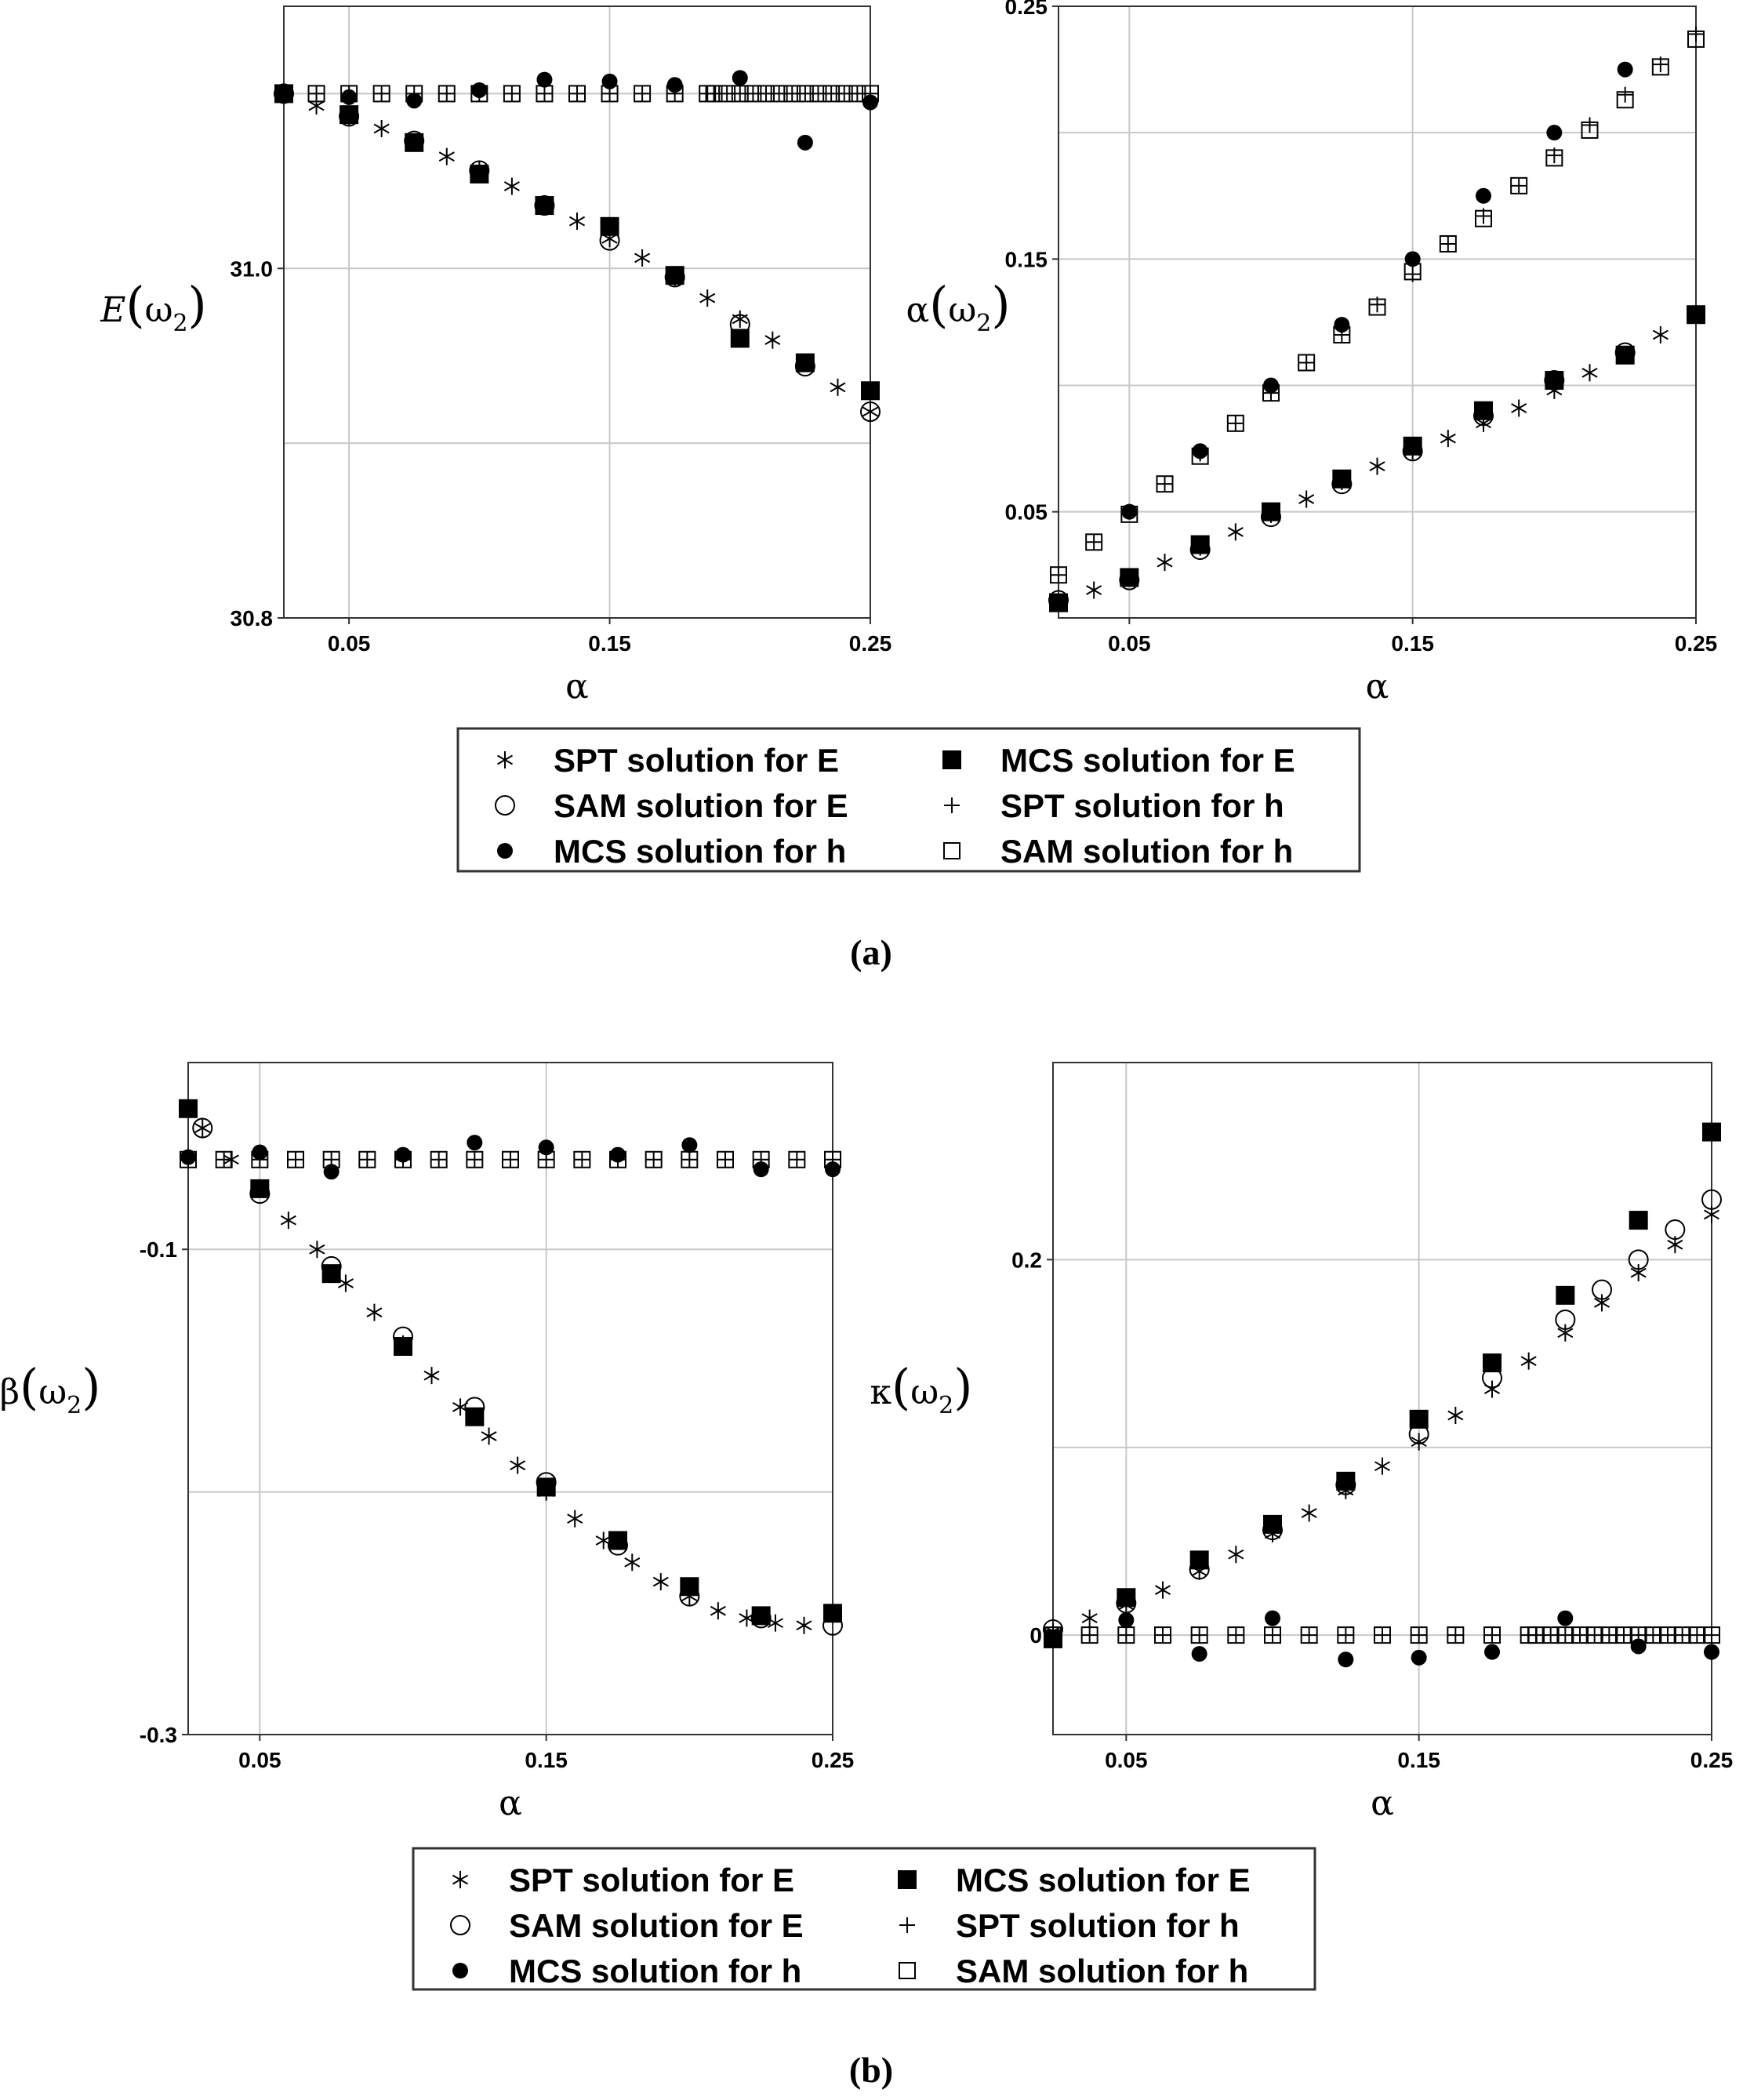 The width and height of the screenshot is (1743, 2100). I want to click on legend-label-spt-h: SPT solution for h, so click(1098, 1926).